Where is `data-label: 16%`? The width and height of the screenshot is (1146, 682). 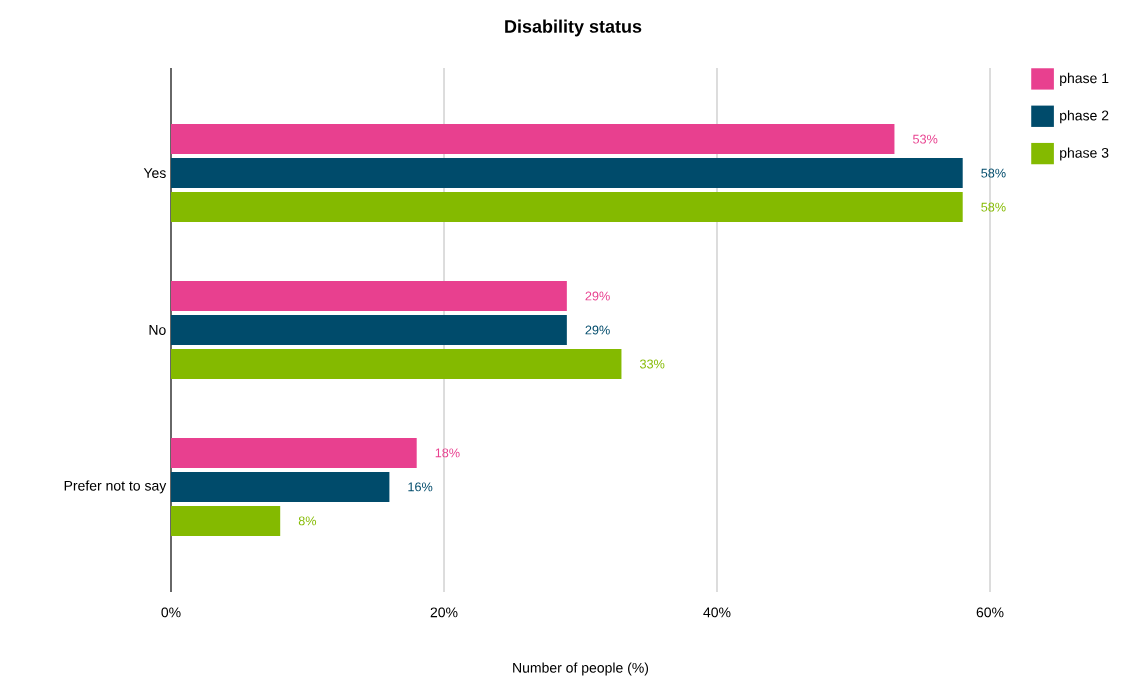
data-label: 16% is located at coordinates (420, 487).